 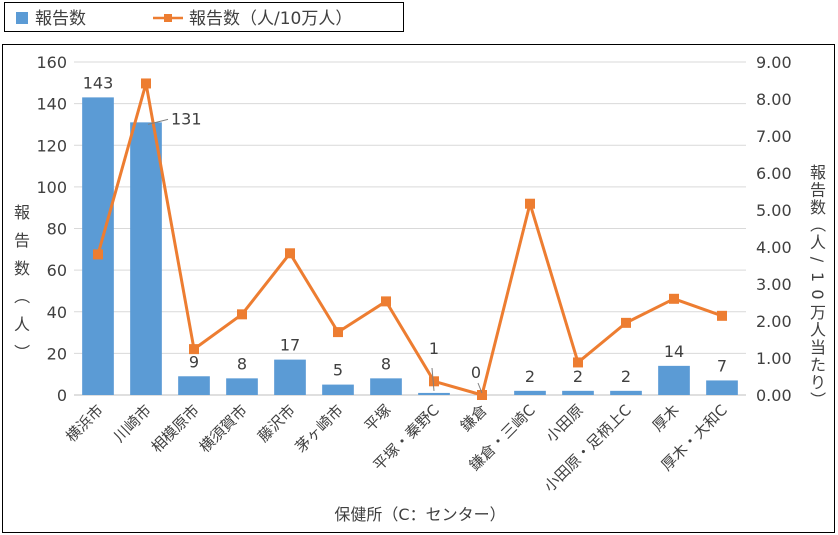 I want to click on category-label: 藤沢市, so click(x=276, y=423).